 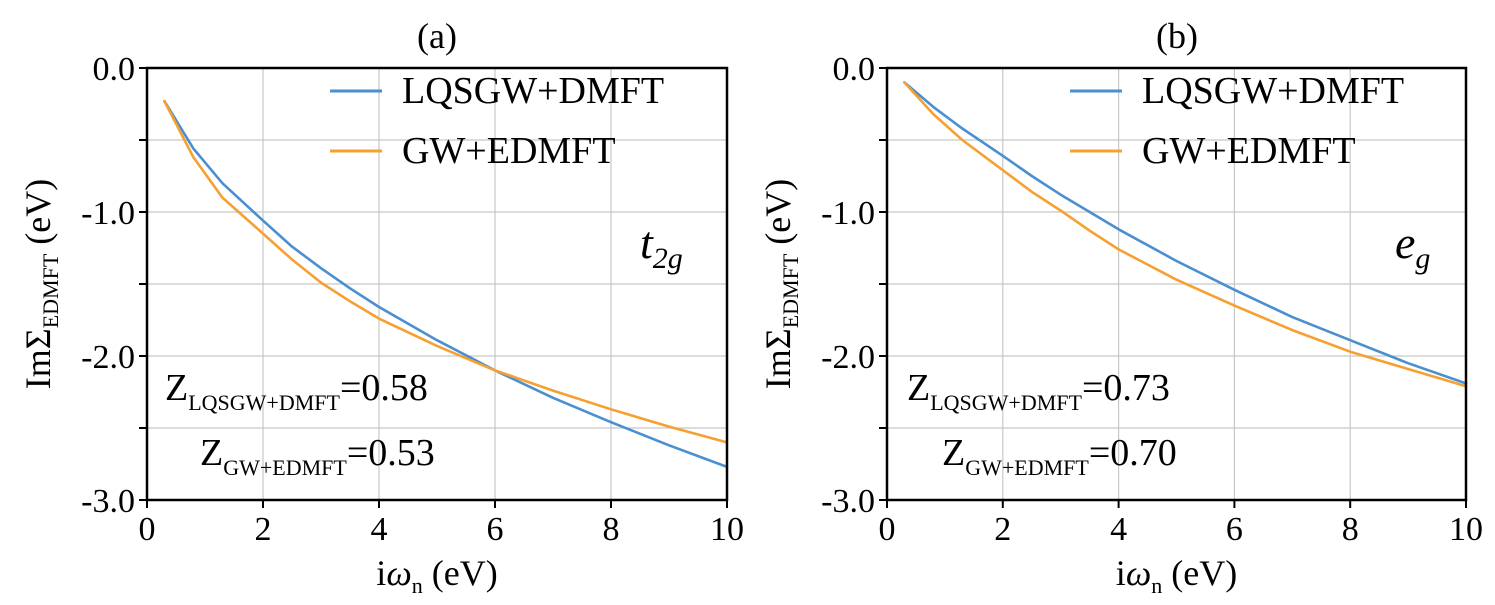 What do you see at coordinates (391, 453) in the screenshot?
I see `z-annotation-value: =0.53` at bounding box center [391, 453].